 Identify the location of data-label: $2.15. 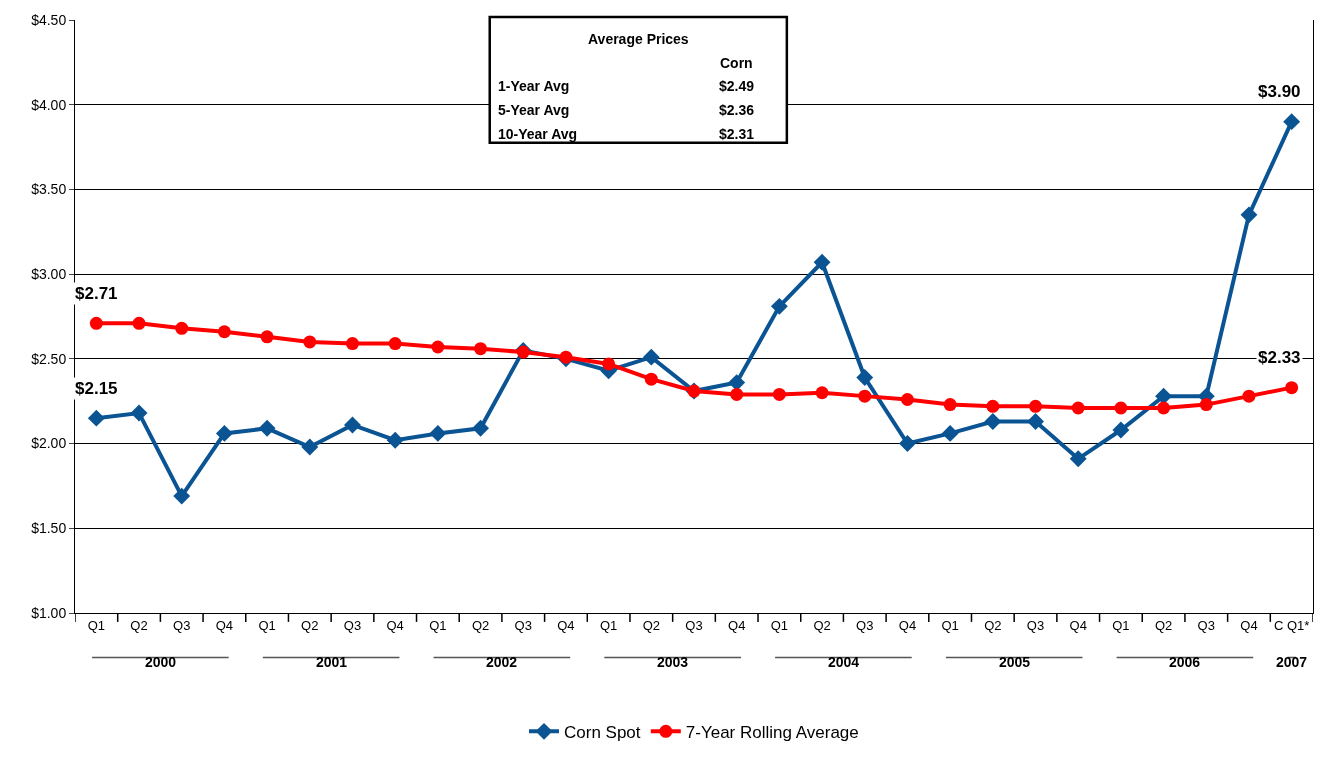
(96, 388).